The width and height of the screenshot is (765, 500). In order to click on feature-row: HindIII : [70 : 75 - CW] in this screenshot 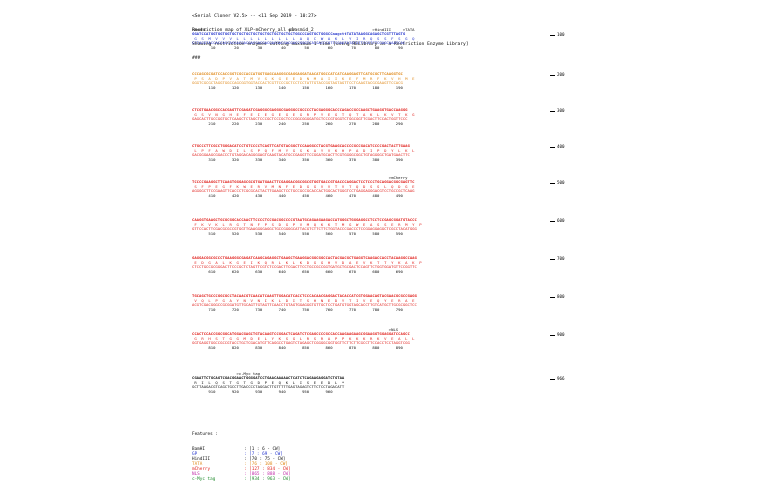, I will do `click(241, 459)`.